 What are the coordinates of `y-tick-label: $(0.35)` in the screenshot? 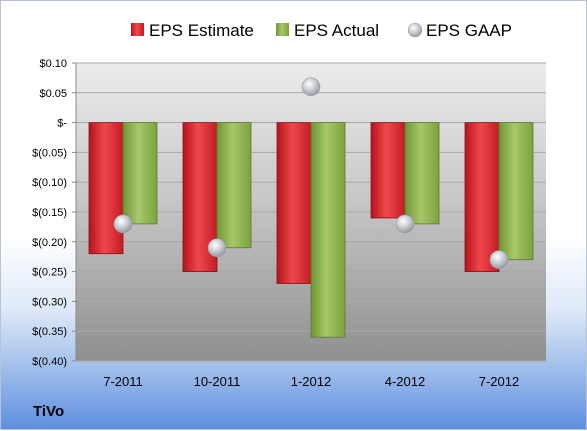 It's located at (49, 332).